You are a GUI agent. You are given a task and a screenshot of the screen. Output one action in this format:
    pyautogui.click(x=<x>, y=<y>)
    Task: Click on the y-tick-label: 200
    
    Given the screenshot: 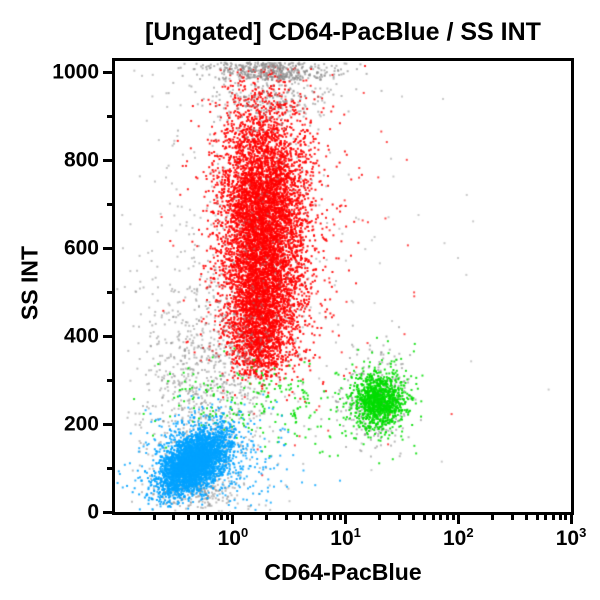 What is the action you would take?
    pyautogui.click(x=81, y=424)
    